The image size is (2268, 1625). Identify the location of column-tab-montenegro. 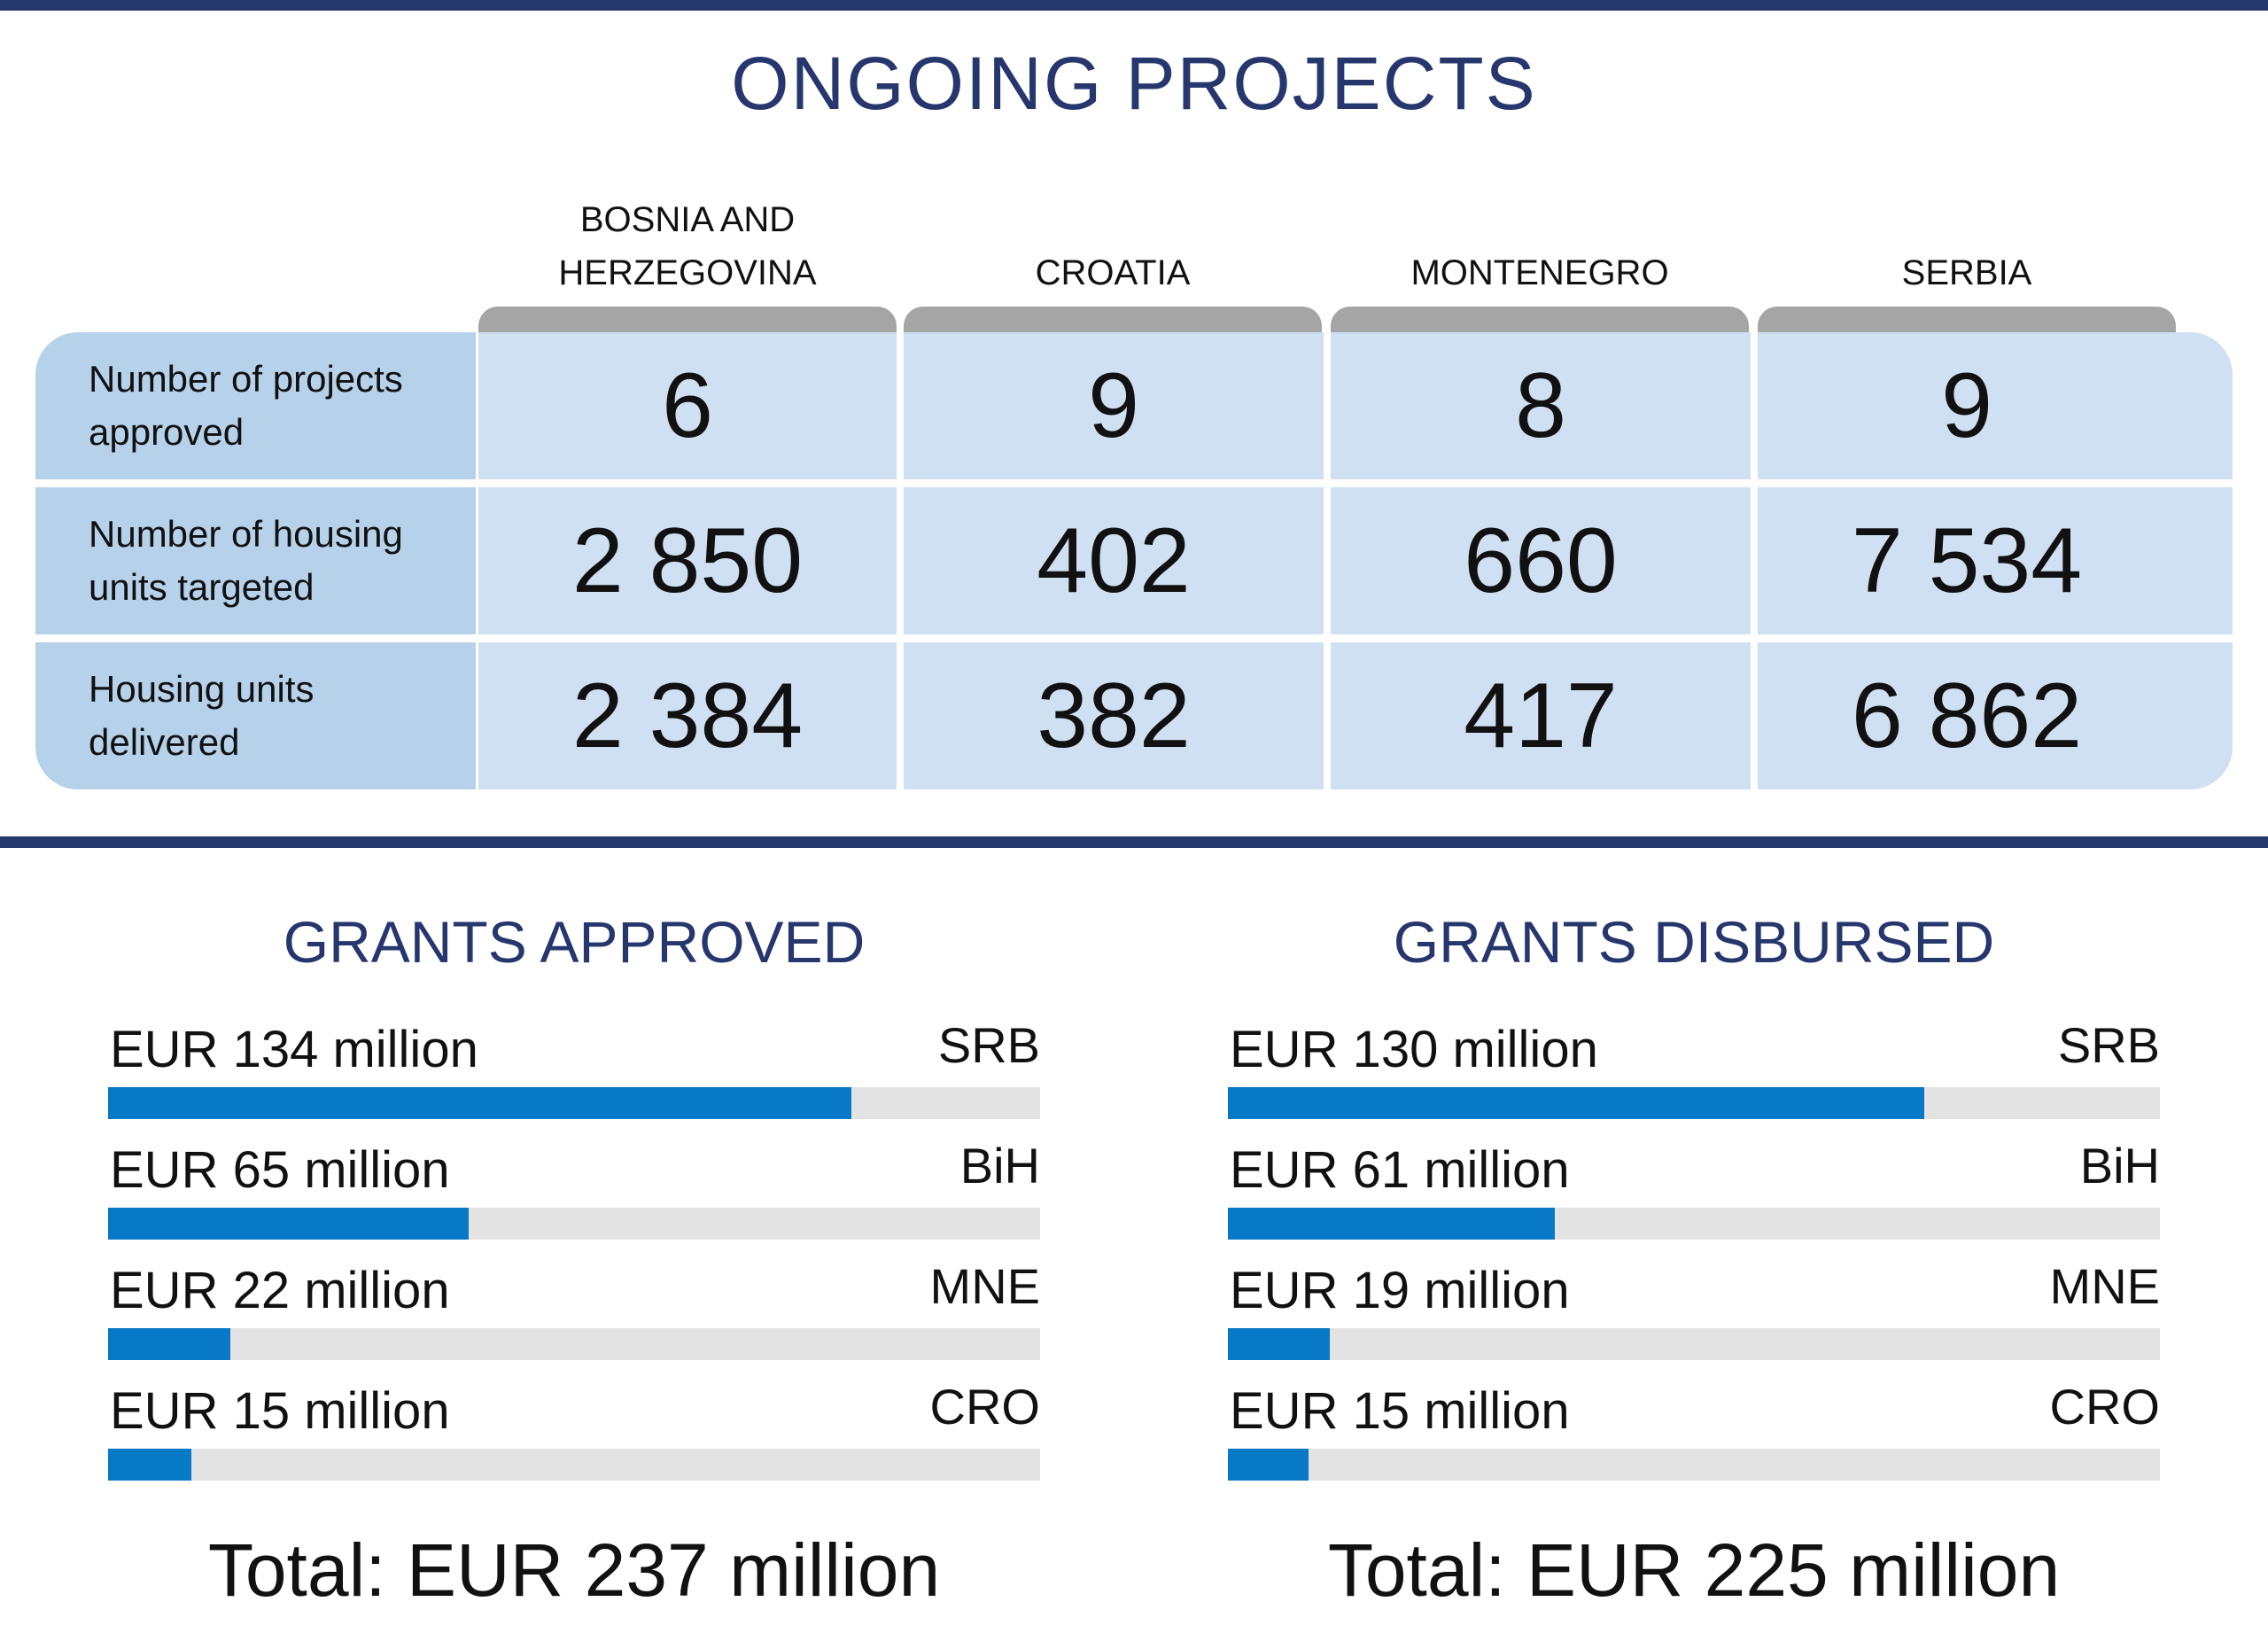
(1540, 322).